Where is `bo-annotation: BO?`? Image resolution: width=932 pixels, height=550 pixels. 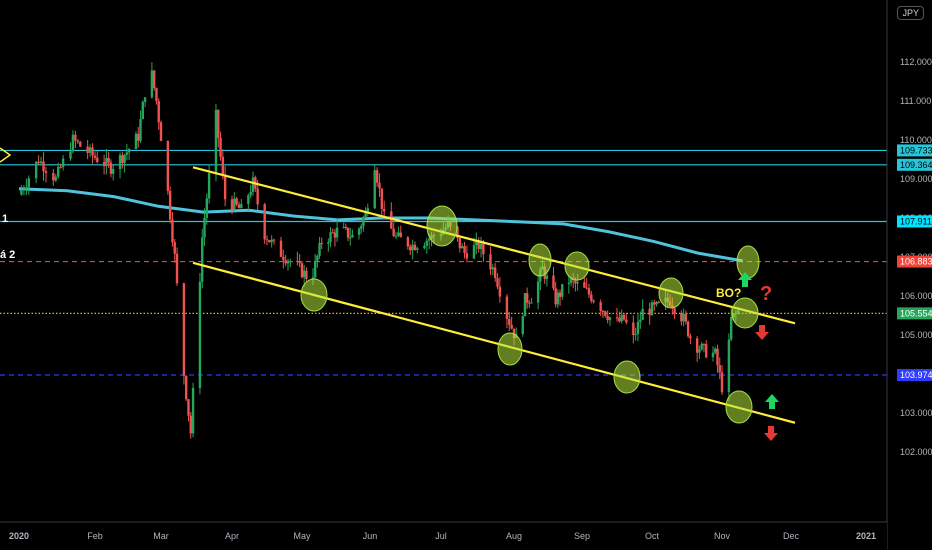
bo-annotation: BO? is located at coordinates (728, 293).